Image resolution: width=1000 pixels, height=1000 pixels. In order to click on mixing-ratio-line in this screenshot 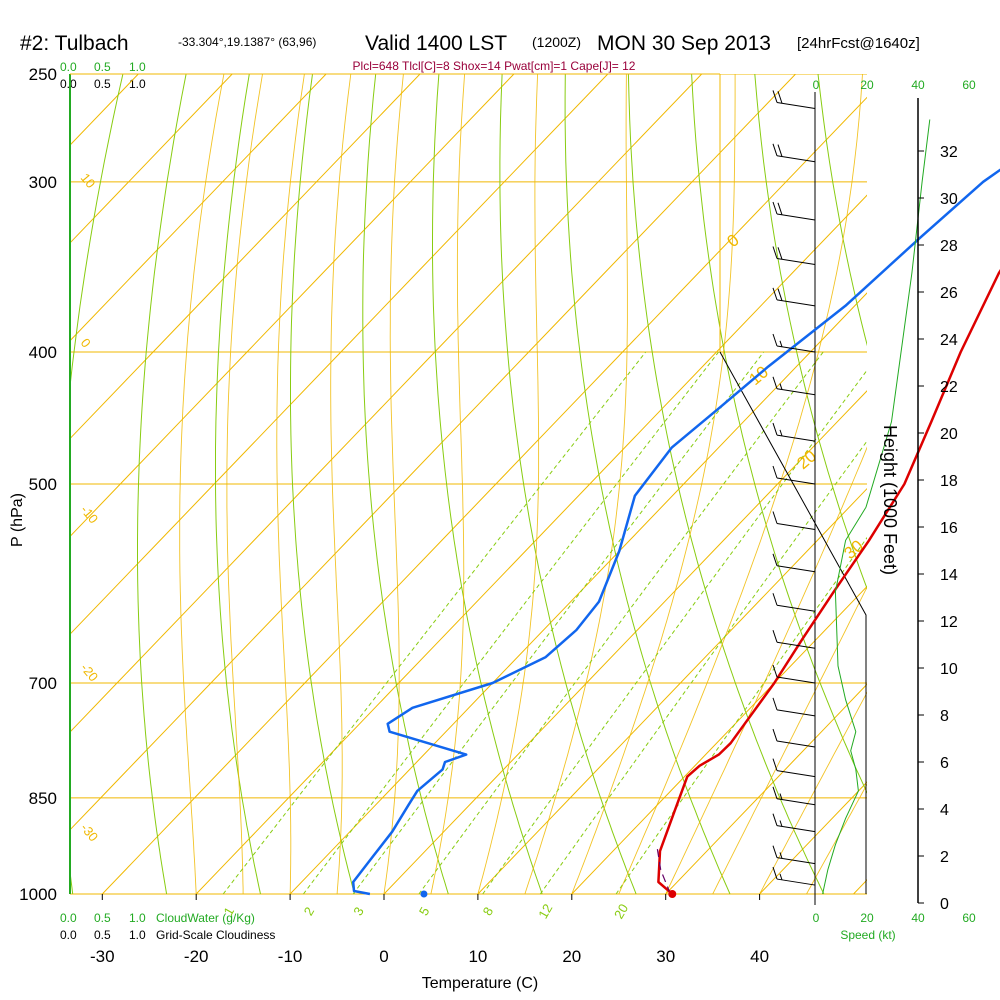, I will do `click(703, 667)`.